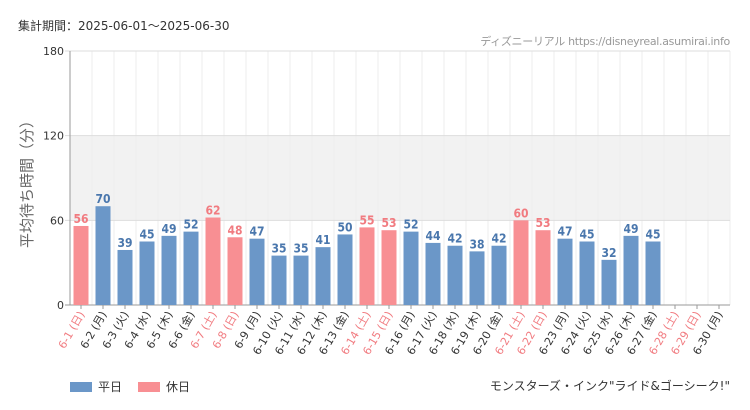 The width and height of the screenshot is (750, 410). Describe the element at coordinates (609, 386) in the screenshot. I see `attraction-name: モンスターズ・インク"ライド&ゴーシーク!"` at that location.